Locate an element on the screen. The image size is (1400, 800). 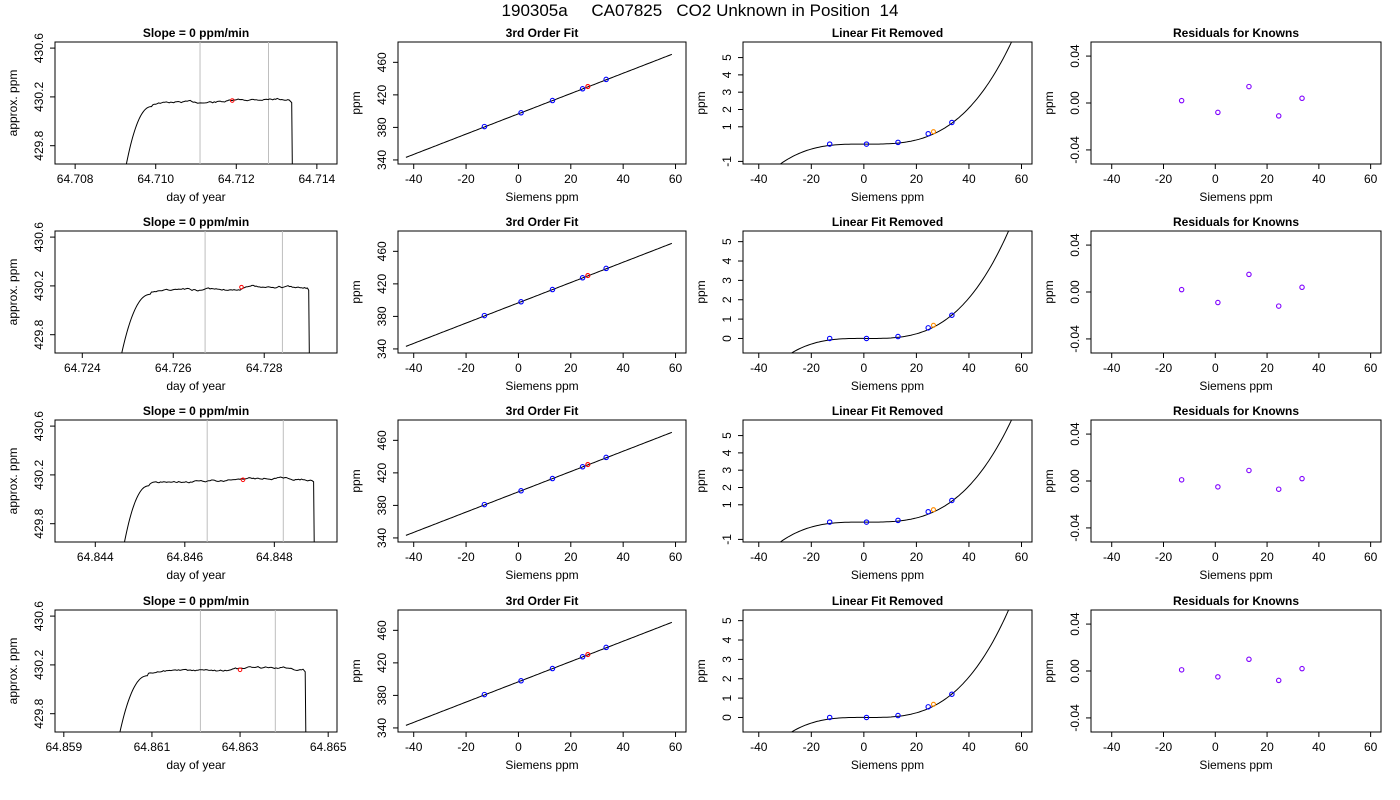
y-tick-label: -0.04 is located at coordinates (1075, 528).